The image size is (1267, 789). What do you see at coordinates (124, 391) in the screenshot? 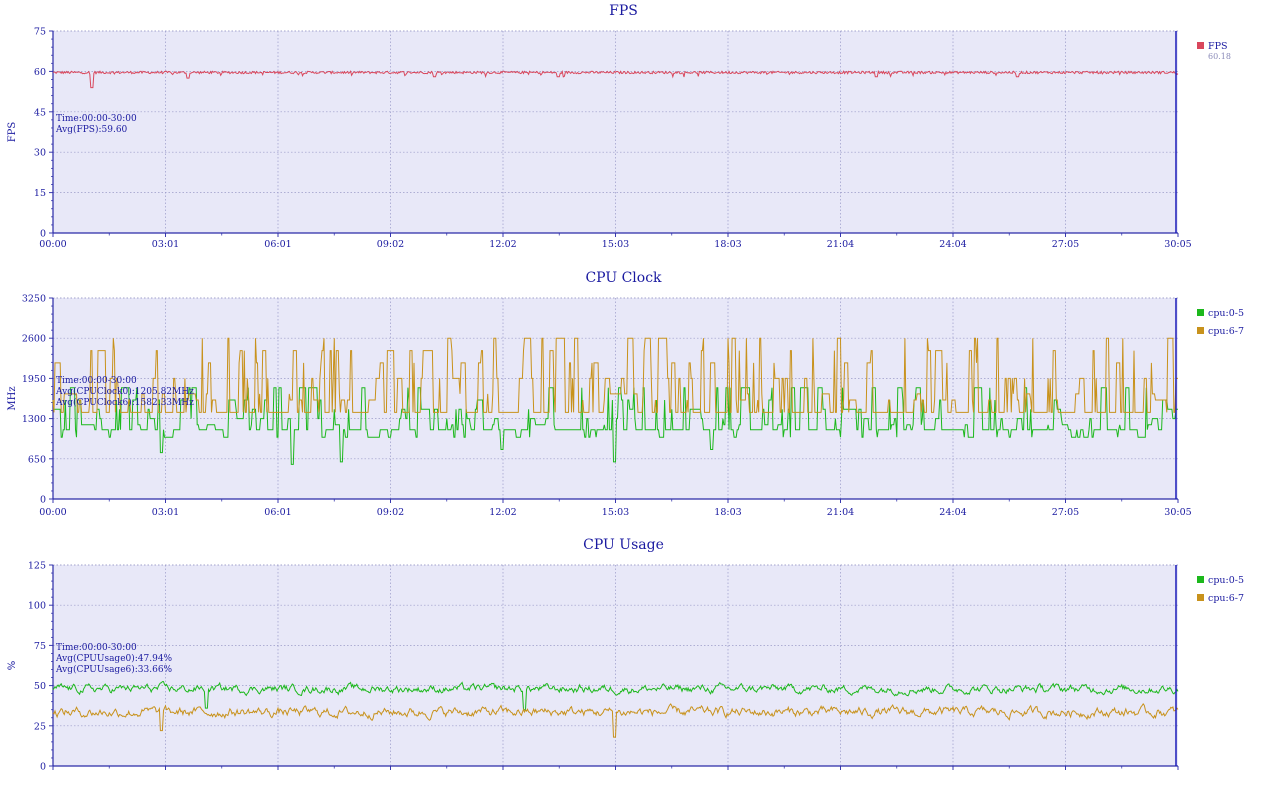
I see `stats-annotation: Avg(CPUClock0):1205.82MHz` at bounding box center [124, 391].